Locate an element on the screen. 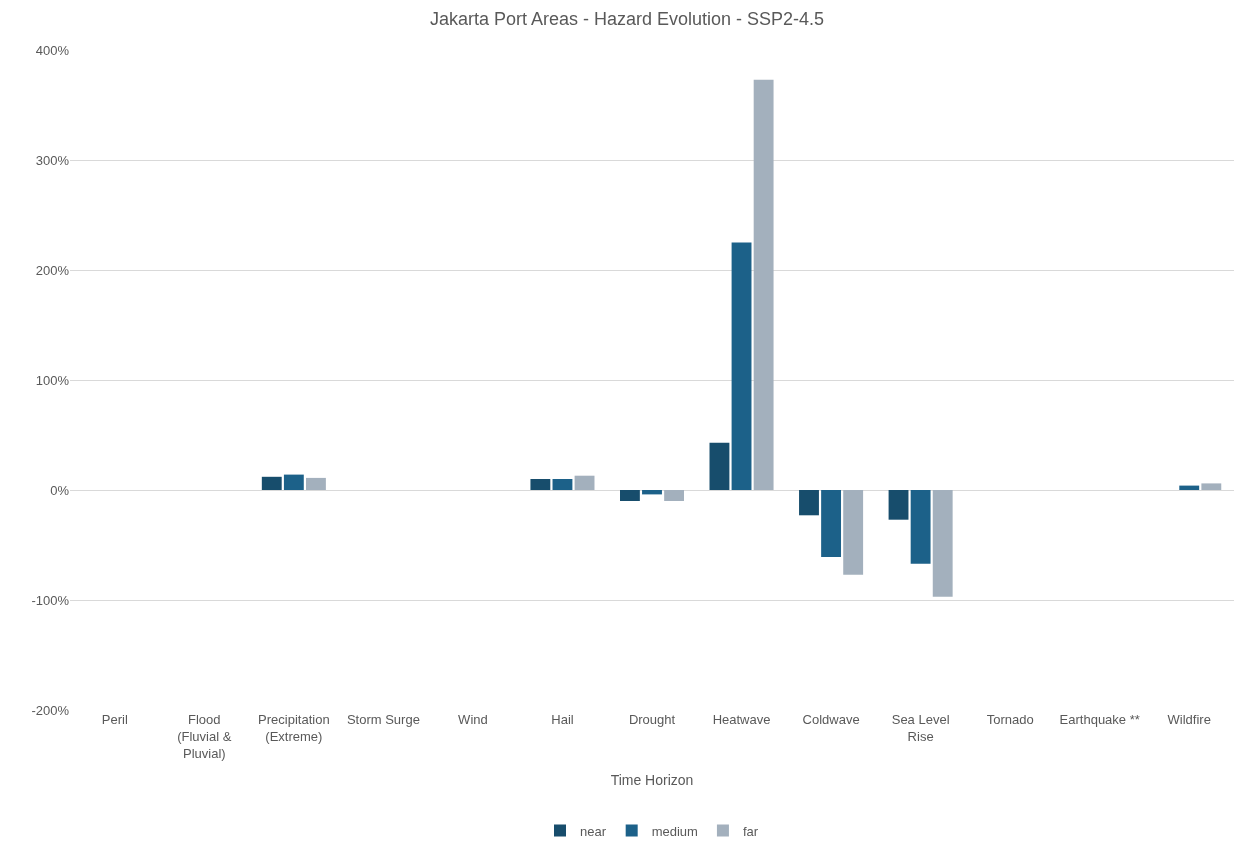 This screenshot has width=1254, height=858. x-tick-label: Storm Surge is located at coordinates (383, 719).